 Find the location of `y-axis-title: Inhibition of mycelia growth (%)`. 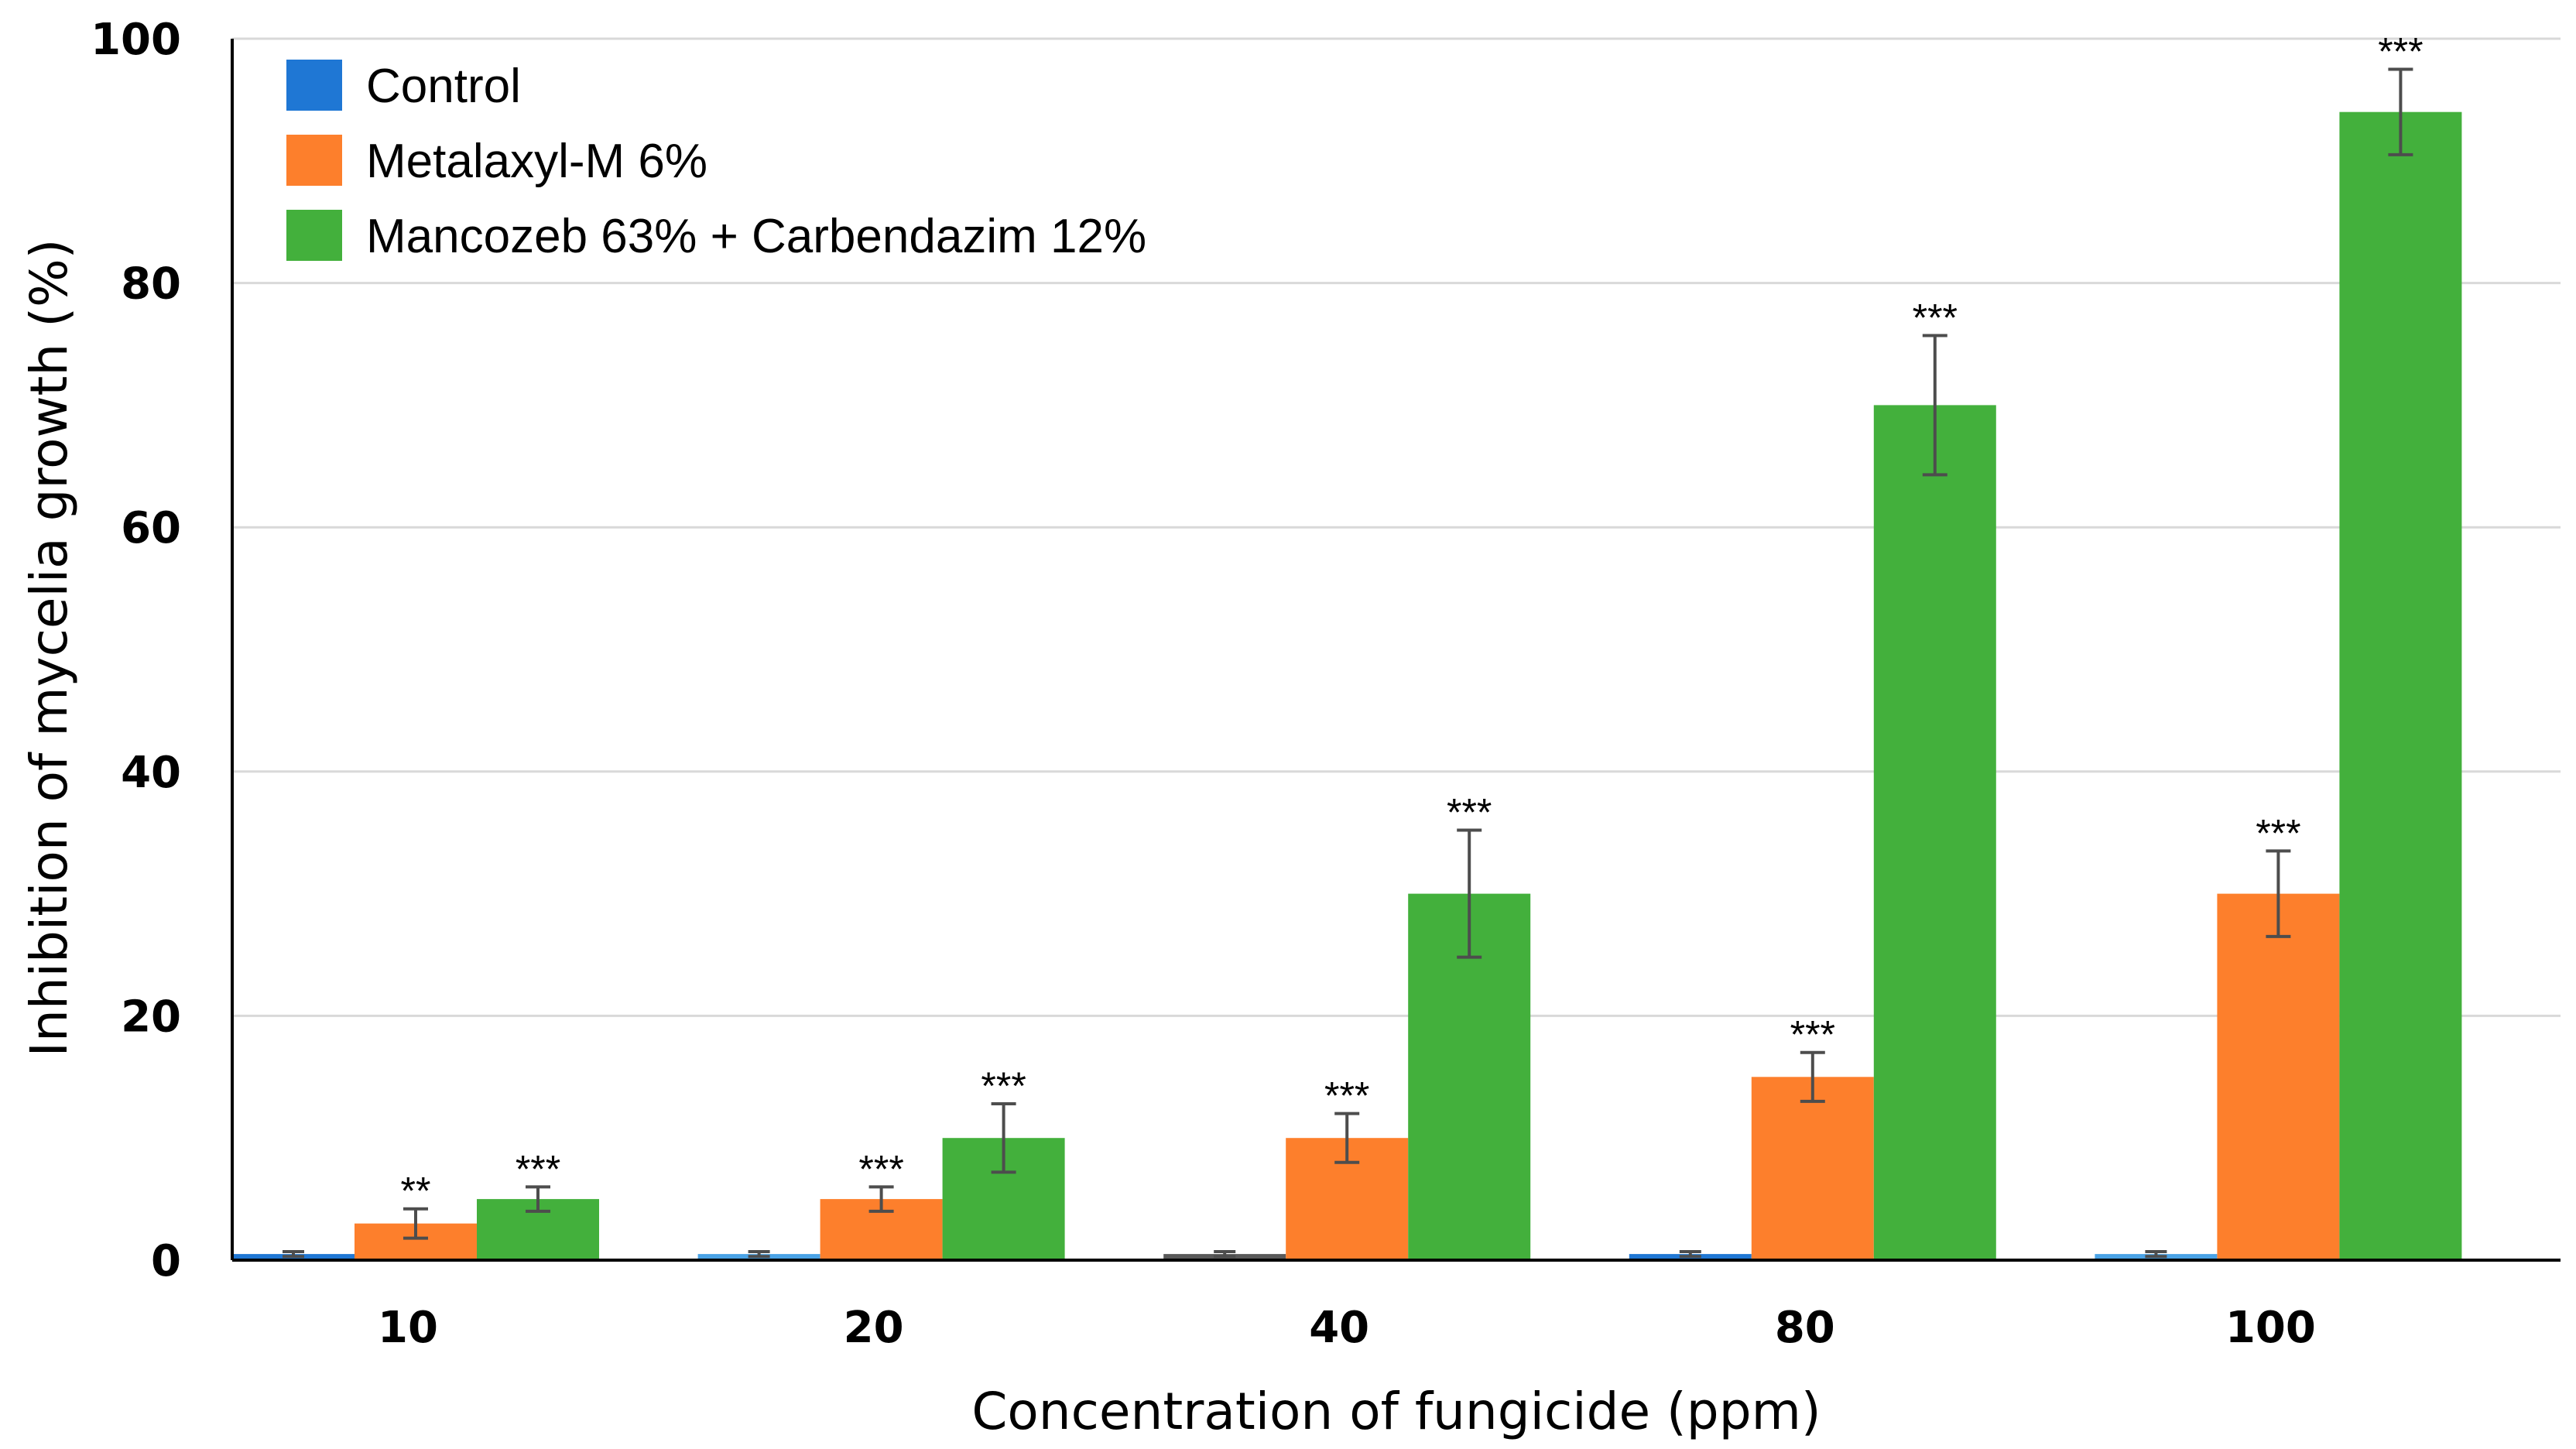

y-axis-title: Inhibition of mycelia growth (%) is located at coordinates (49, 648).